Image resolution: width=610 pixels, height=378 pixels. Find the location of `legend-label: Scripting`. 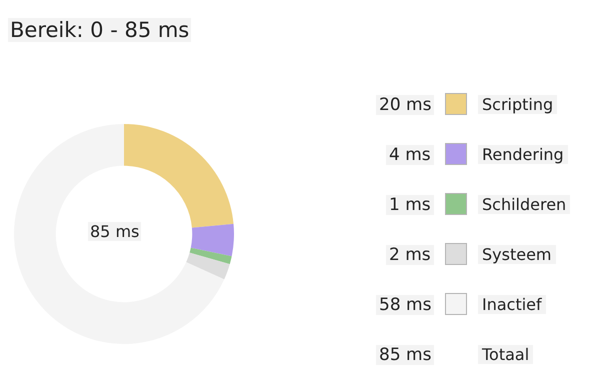

legend-label: Scripting is located at coordinates (518, 104).